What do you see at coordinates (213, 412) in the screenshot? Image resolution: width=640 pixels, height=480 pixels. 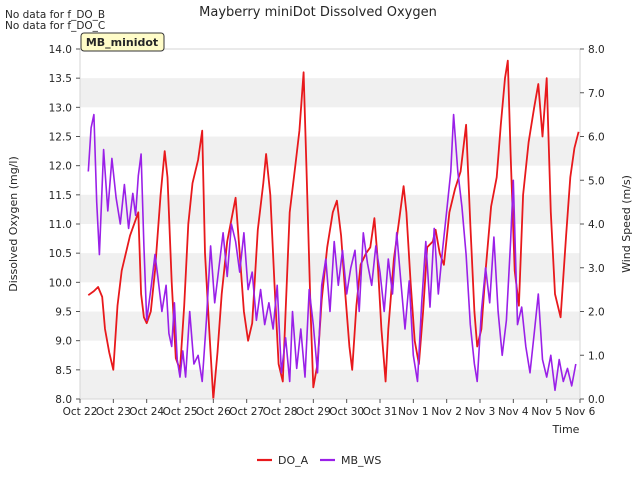 I see `x-tick-label: Oct 26` at bounding box center [213, 412].